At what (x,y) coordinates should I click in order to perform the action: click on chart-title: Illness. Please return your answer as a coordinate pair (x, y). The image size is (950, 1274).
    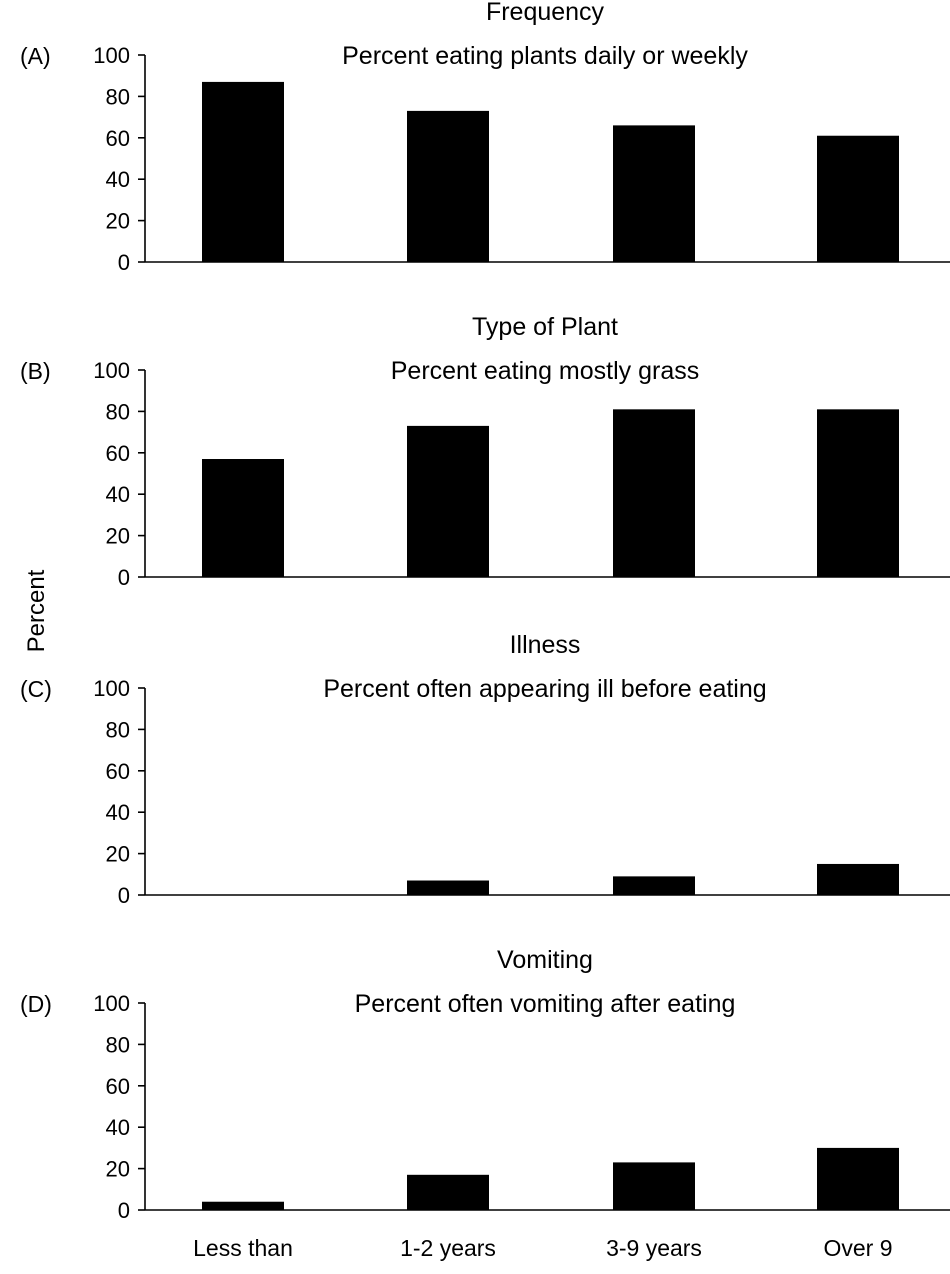
    Looking at the image, I should click on (545, 645).